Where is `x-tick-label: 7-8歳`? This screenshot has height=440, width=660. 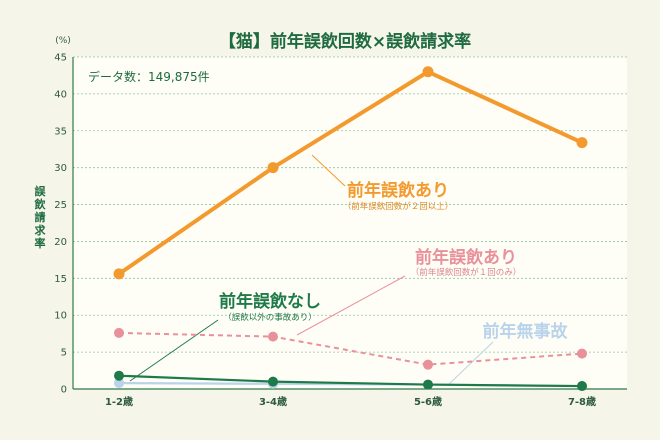 x-tick-label: 7-8歳 is located at coordinates (582, 401).